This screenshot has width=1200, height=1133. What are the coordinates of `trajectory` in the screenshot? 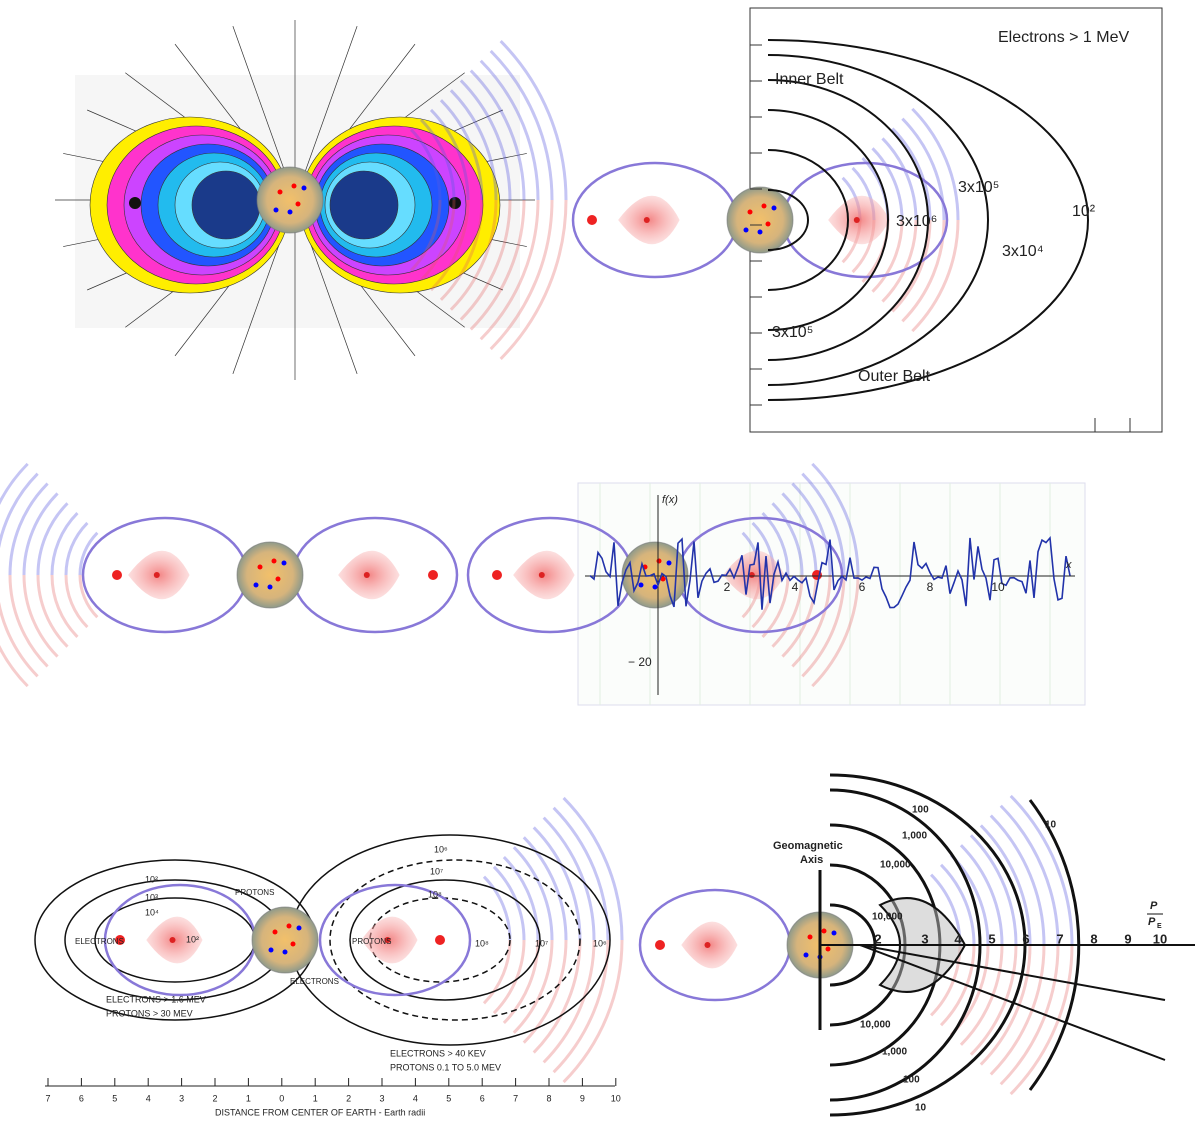 It's located at (1012, 972).